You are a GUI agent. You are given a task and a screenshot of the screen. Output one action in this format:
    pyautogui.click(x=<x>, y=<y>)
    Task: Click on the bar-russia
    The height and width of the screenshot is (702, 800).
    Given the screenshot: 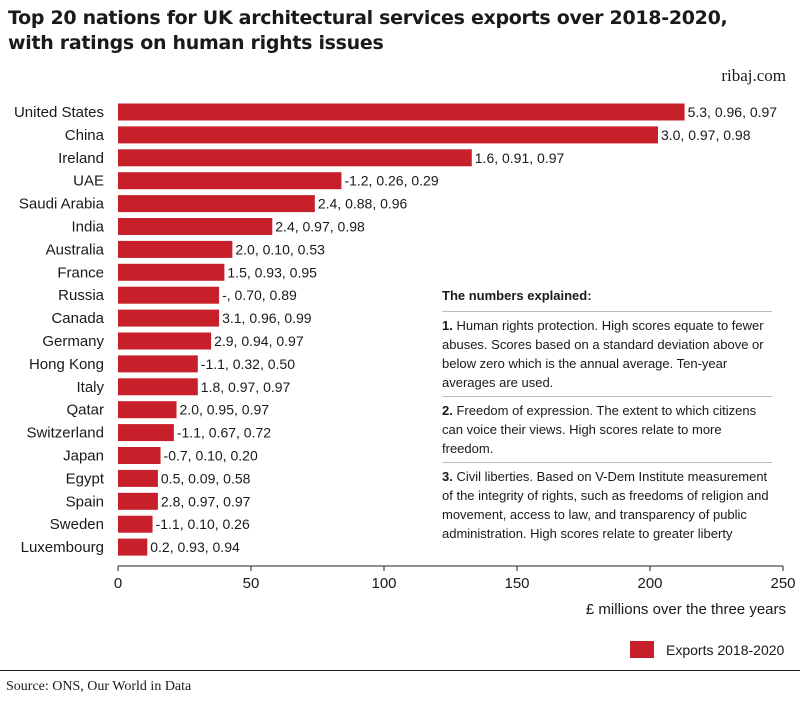 What is the action you would take?
    pyautogui.click(x=169, y=295)
    